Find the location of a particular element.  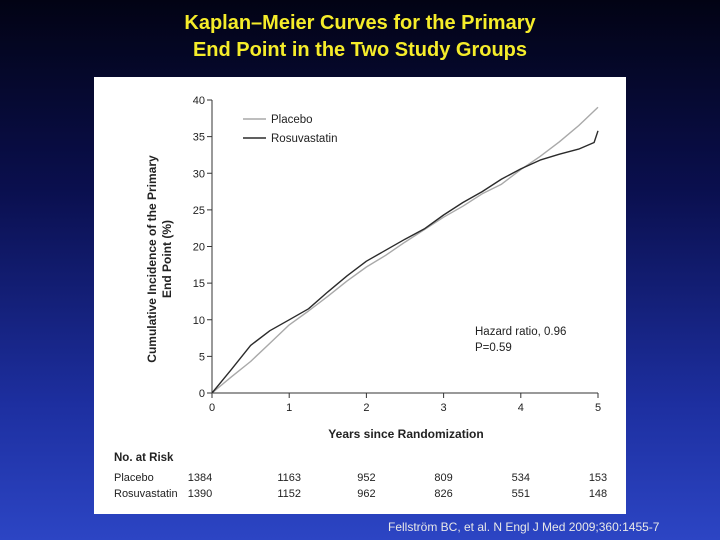

risk-cell: 534 is located at coordinates (521, 478).